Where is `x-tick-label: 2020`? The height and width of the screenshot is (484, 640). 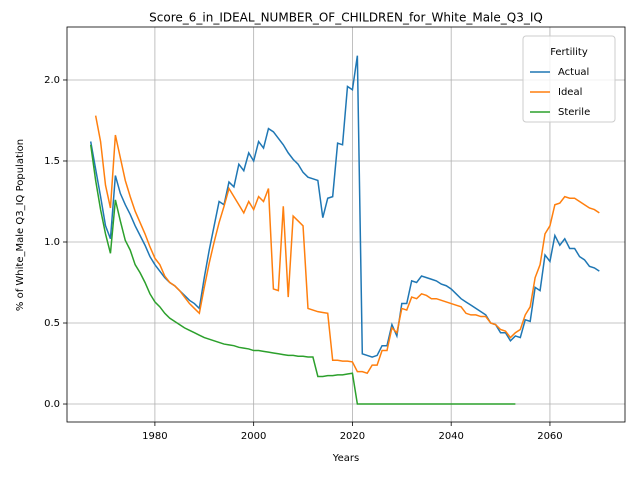
x-tick-label: 2020 is located at coordinates (352, 436).